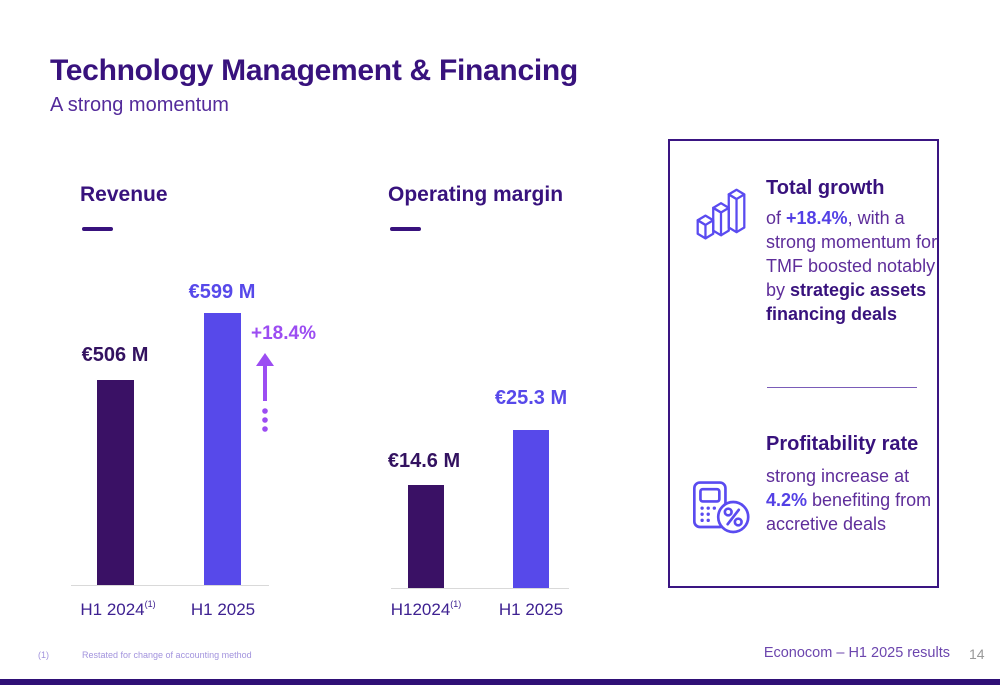  I want to click on bottom-accent-bar, so click(500, 682).